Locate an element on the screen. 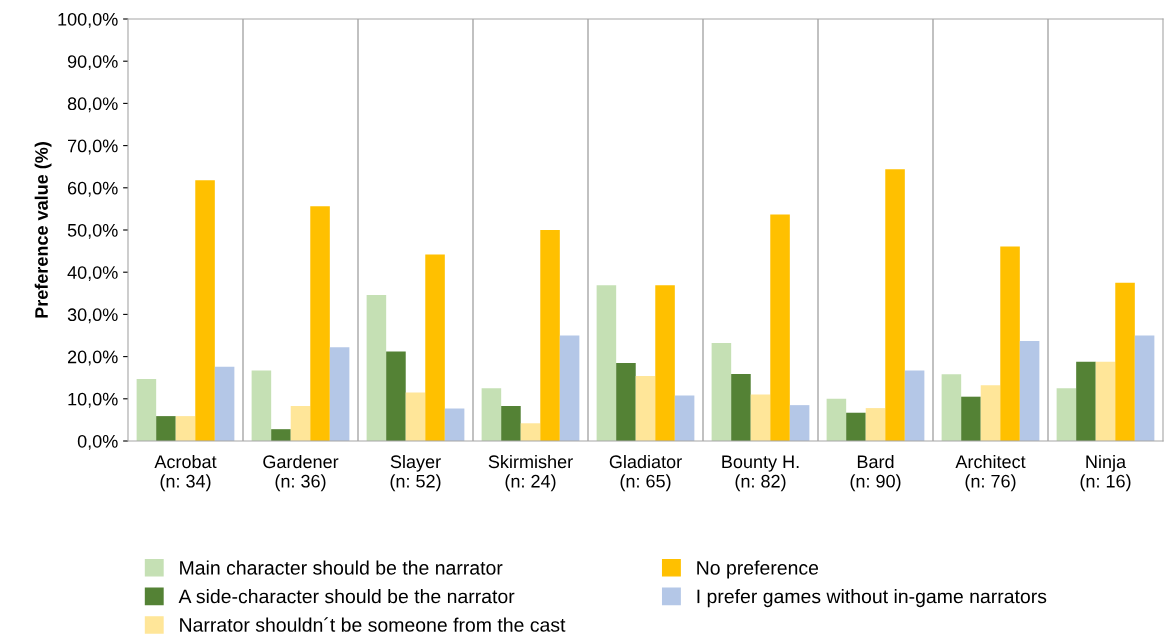 This screenshot has height=642, width=1168. y-tick-label: 100,0% is located at coordinates (88, 20).